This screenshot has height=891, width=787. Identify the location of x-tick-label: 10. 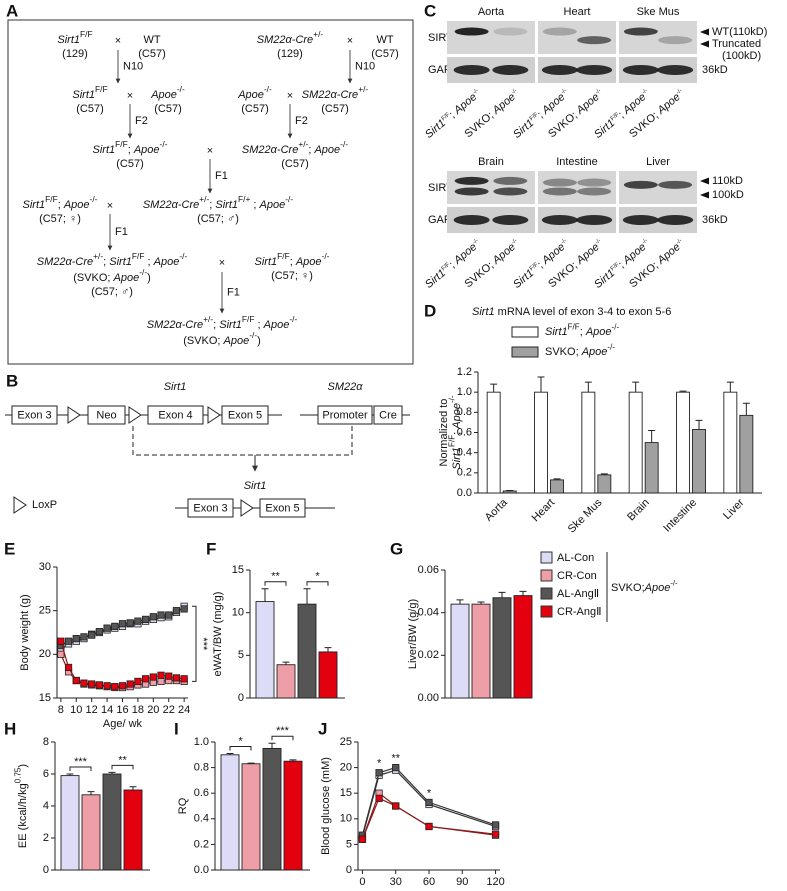
(76, 710).